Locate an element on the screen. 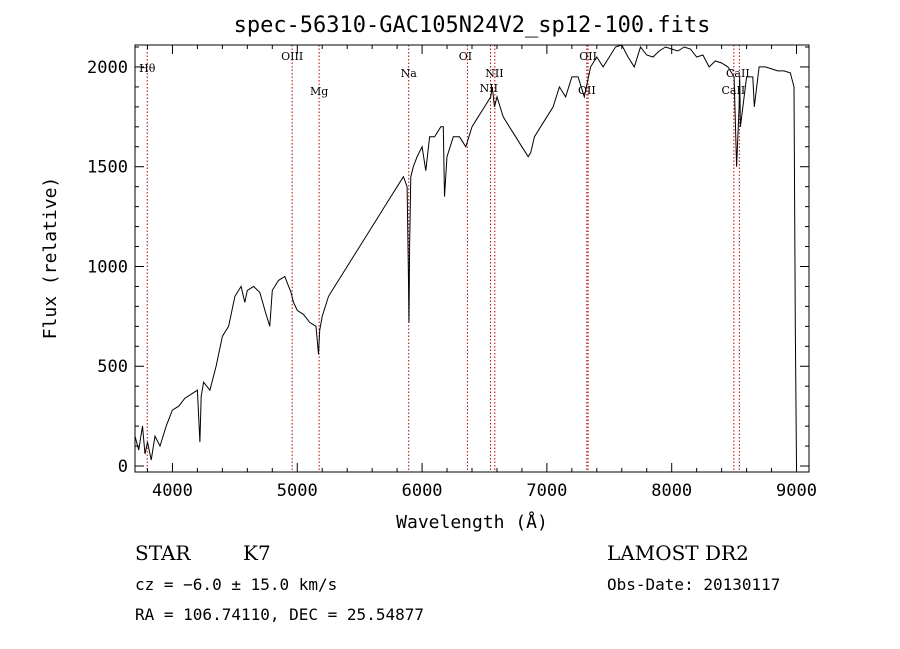 The width and height of the screenshot is (900, 649). line-marker-label: OIII is located at coordinates (292, 56).